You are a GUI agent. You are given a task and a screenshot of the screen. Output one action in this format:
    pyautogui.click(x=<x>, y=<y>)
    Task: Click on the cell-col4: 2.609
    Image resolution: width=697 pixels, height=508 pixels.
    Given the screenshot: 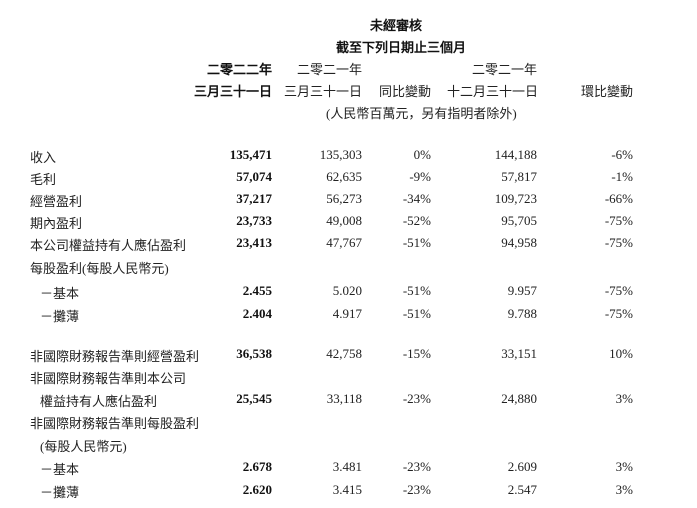 What is the action you would take?
    pyautogui.click(x=522, y=466)
    